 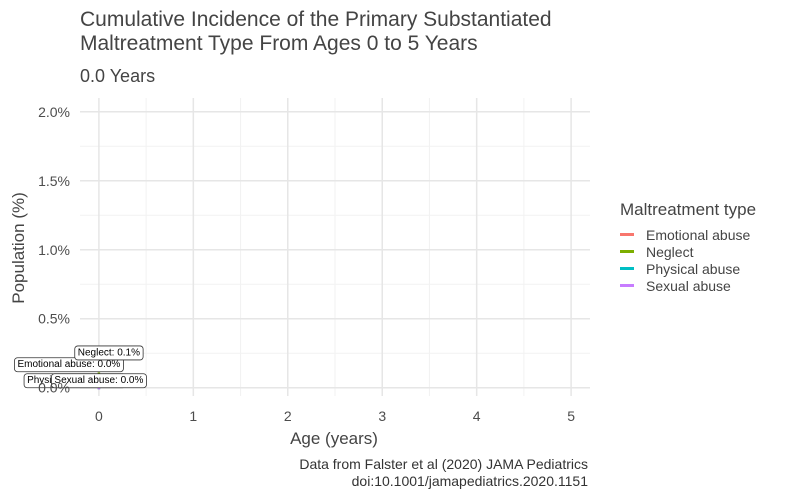 I want to click on x-tick-label: 5, so click(x=571, y=416).